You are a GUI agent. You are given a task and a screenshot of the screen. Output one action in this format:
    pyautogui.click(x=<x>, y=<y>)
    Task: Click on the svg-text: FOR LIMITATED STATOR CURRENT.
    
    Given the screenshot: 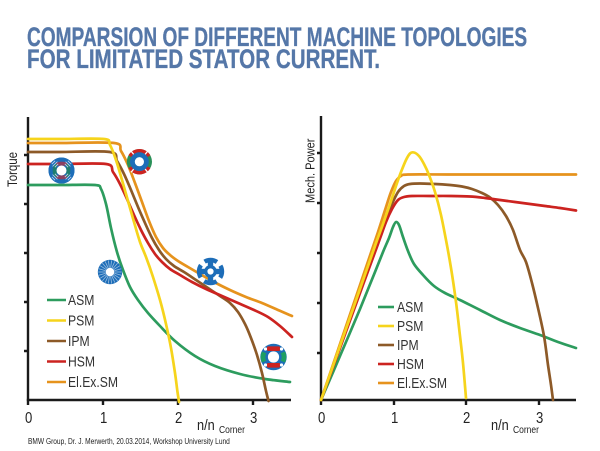 What is the action you would take?
    pyautogui.click(x=203, y=60)
    